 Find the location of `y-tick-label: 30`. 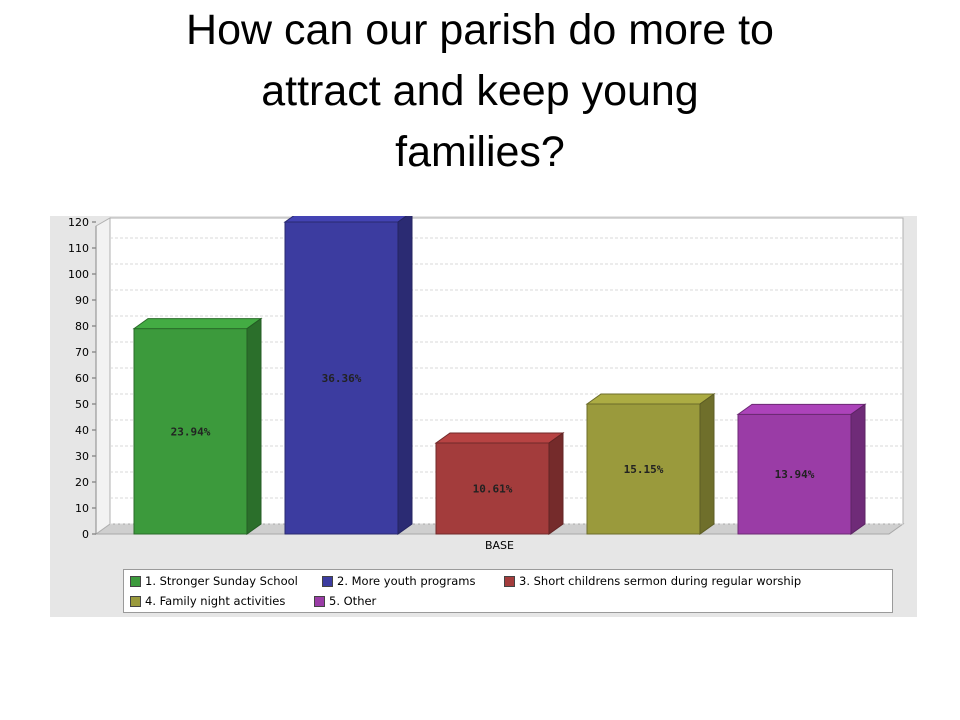

y-tick-label: 30 is located at coordinates (82, 456).